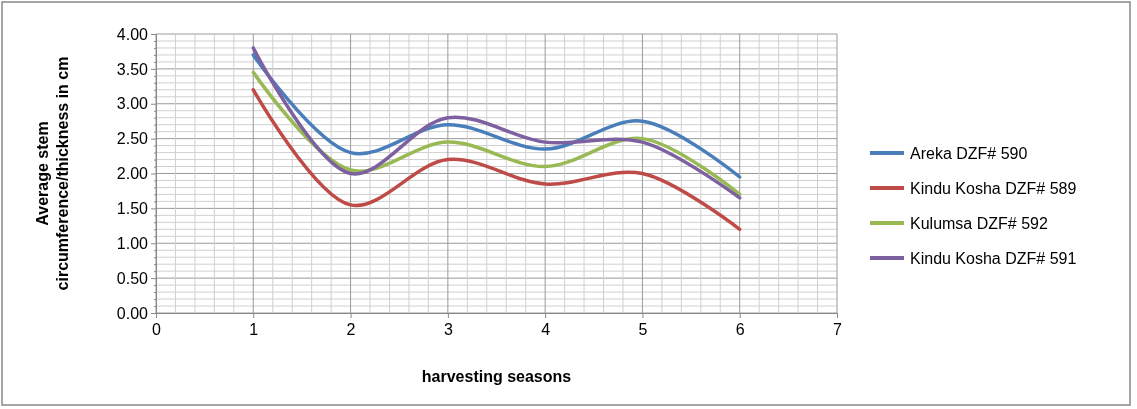  Describe the element at coordinates (969, 153) in the screenshot. I see `legend-label: Areka DZF# 590` at that location.